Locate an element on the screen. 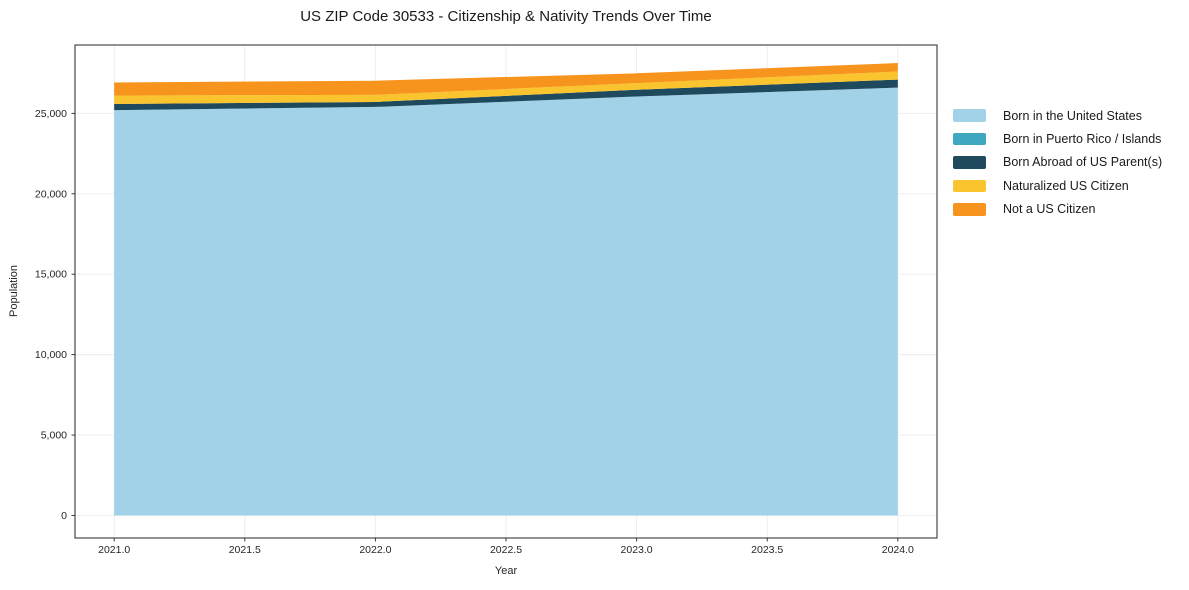 The image size is (1189, 590). y-tick-label: 0 is located at coordinates (64, 516).